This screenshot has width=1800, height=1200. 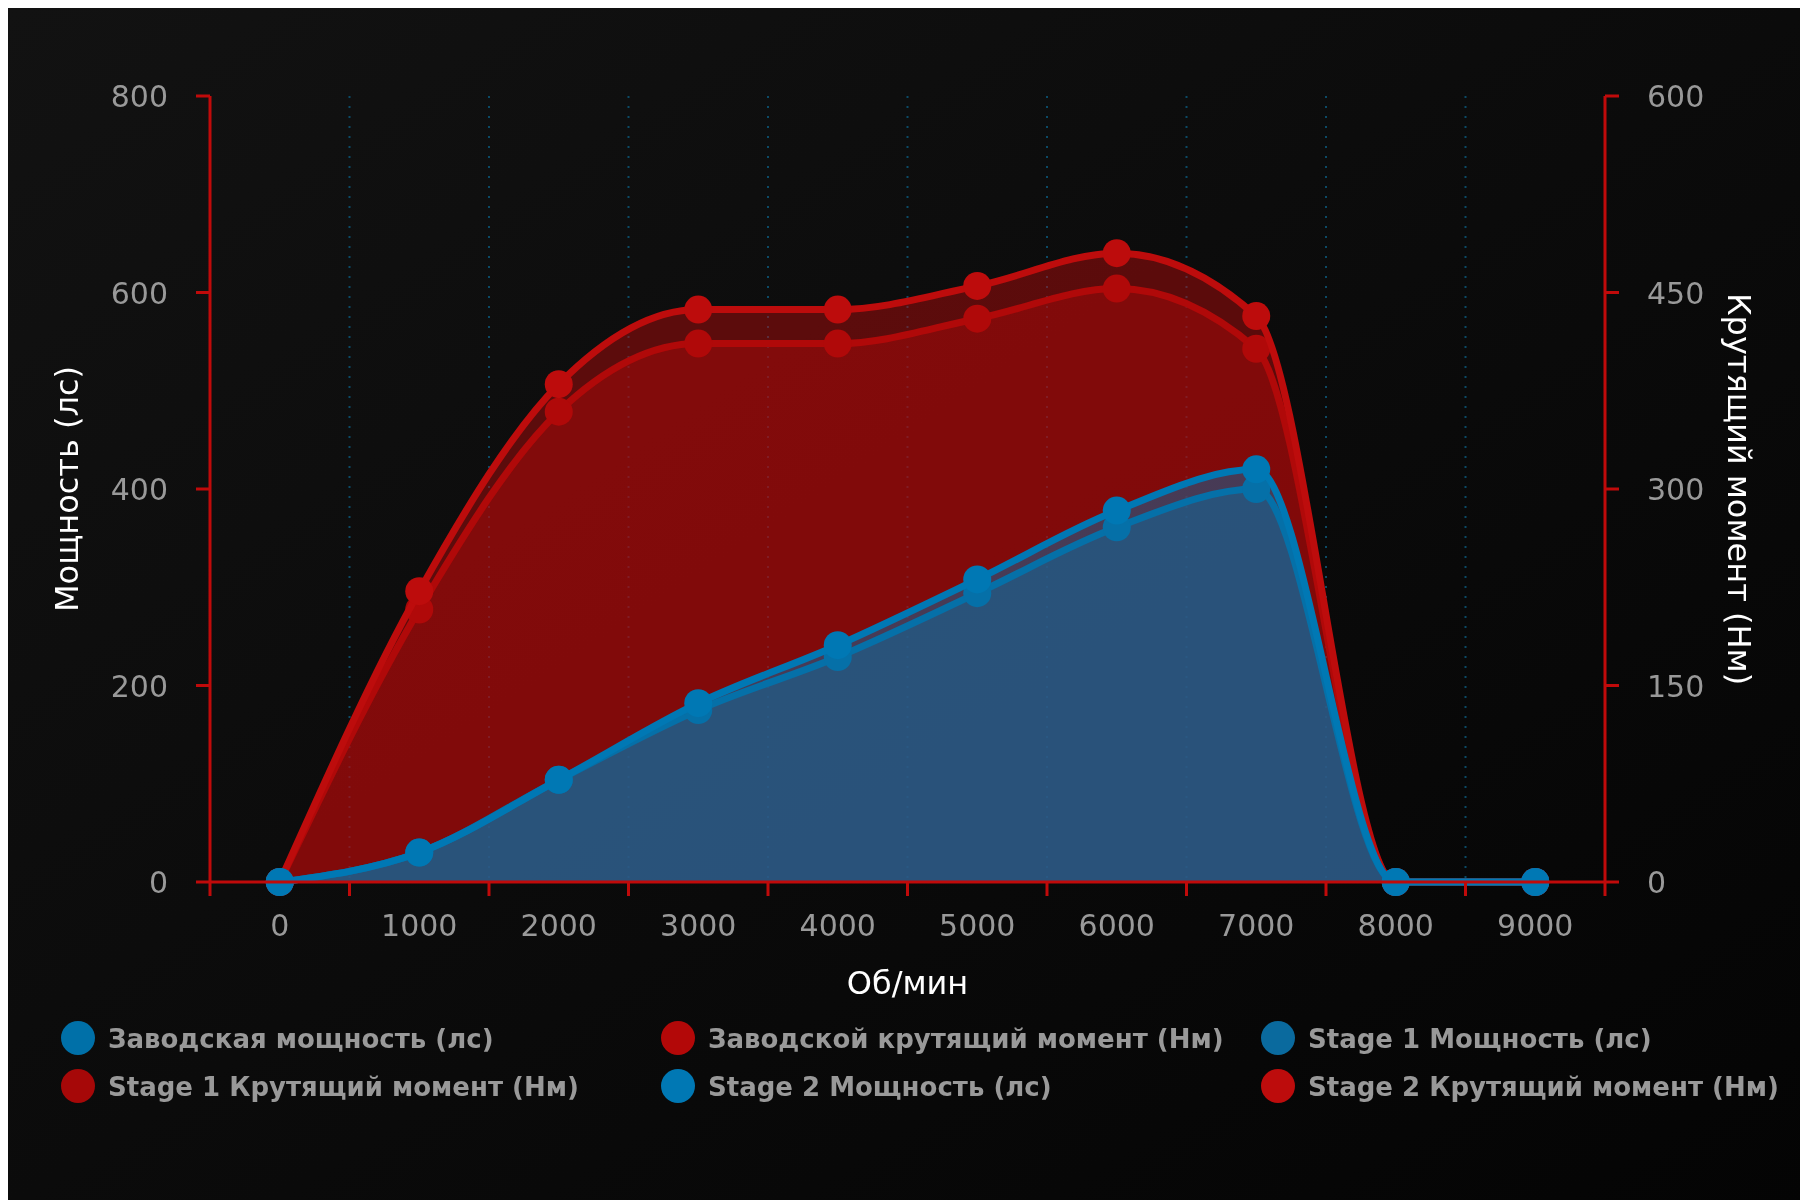 I want to click on y-axis-title: Мощность (лс), so click(x=67, y=489).